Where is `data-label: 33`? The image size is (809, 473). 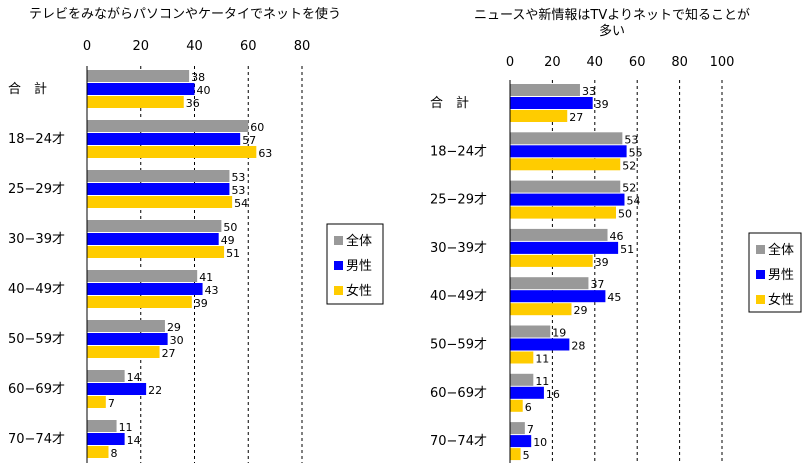 data-label: 33 is located at coordinates (589, 91).